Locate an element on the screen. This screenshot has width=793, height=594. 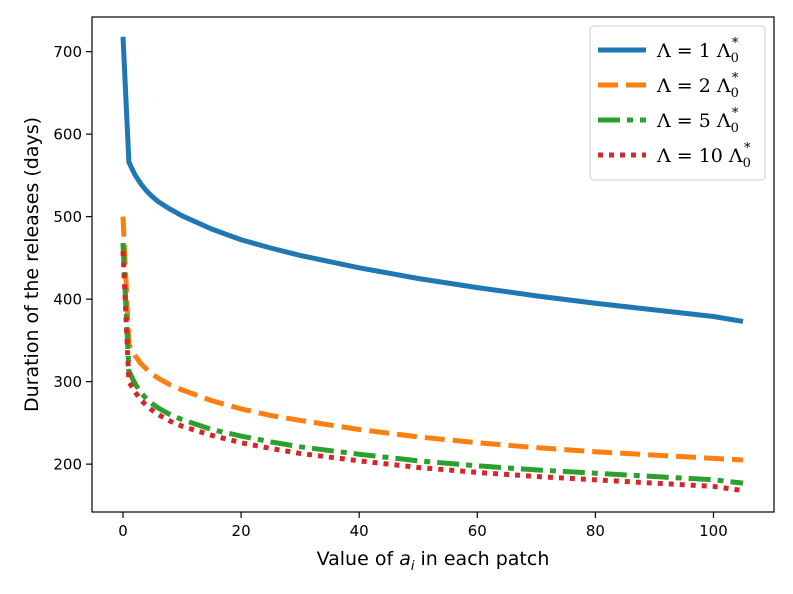
y-tick-label: 700 is located at coordinates (67, 52).